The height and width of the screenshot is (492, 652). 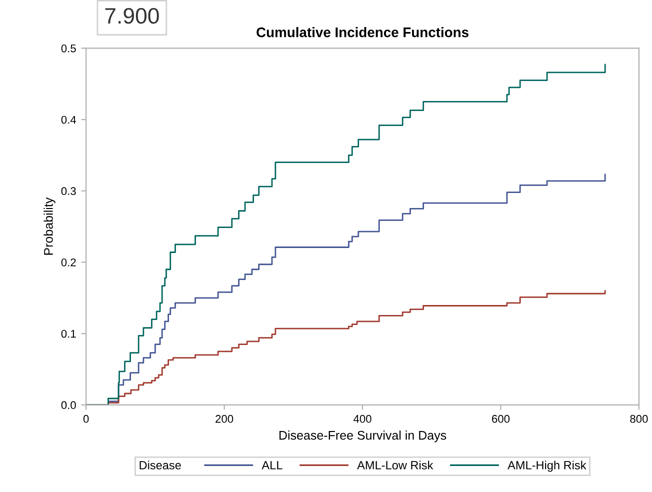 What do you see at coordinates (362, 436) in the screenshot?
I see `x-axis-title: Disease-Free Survival in Days` at bounding box center [362, 436].